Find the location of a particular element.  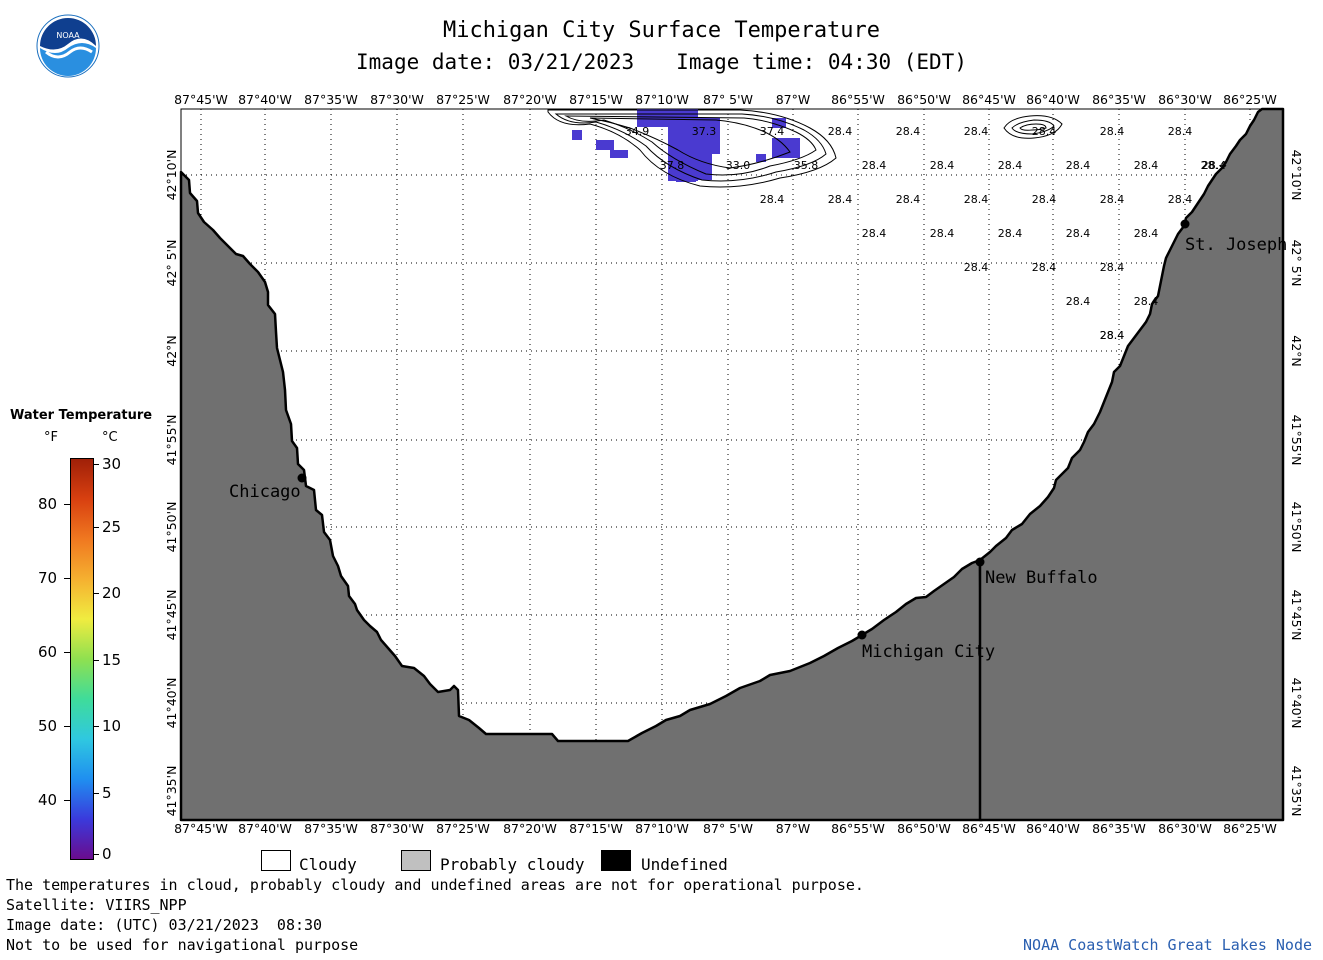

city-dot-new-buffalo is located at coordinates (980, 562).